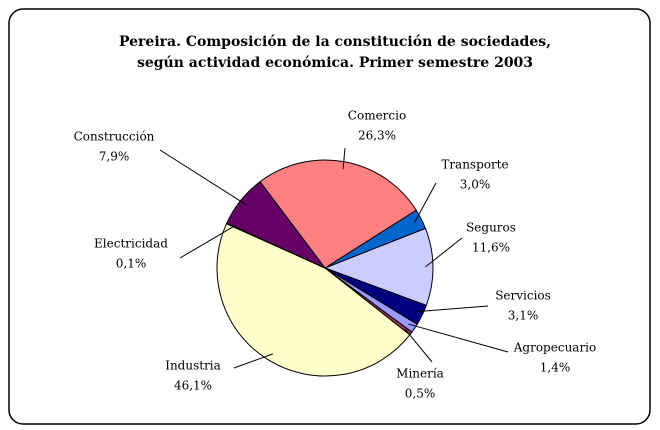  What do you see at coordinates (475, 185) in the screenshot?
I see `slice-value-label: 3,0%` at bounding box center [475, 185].